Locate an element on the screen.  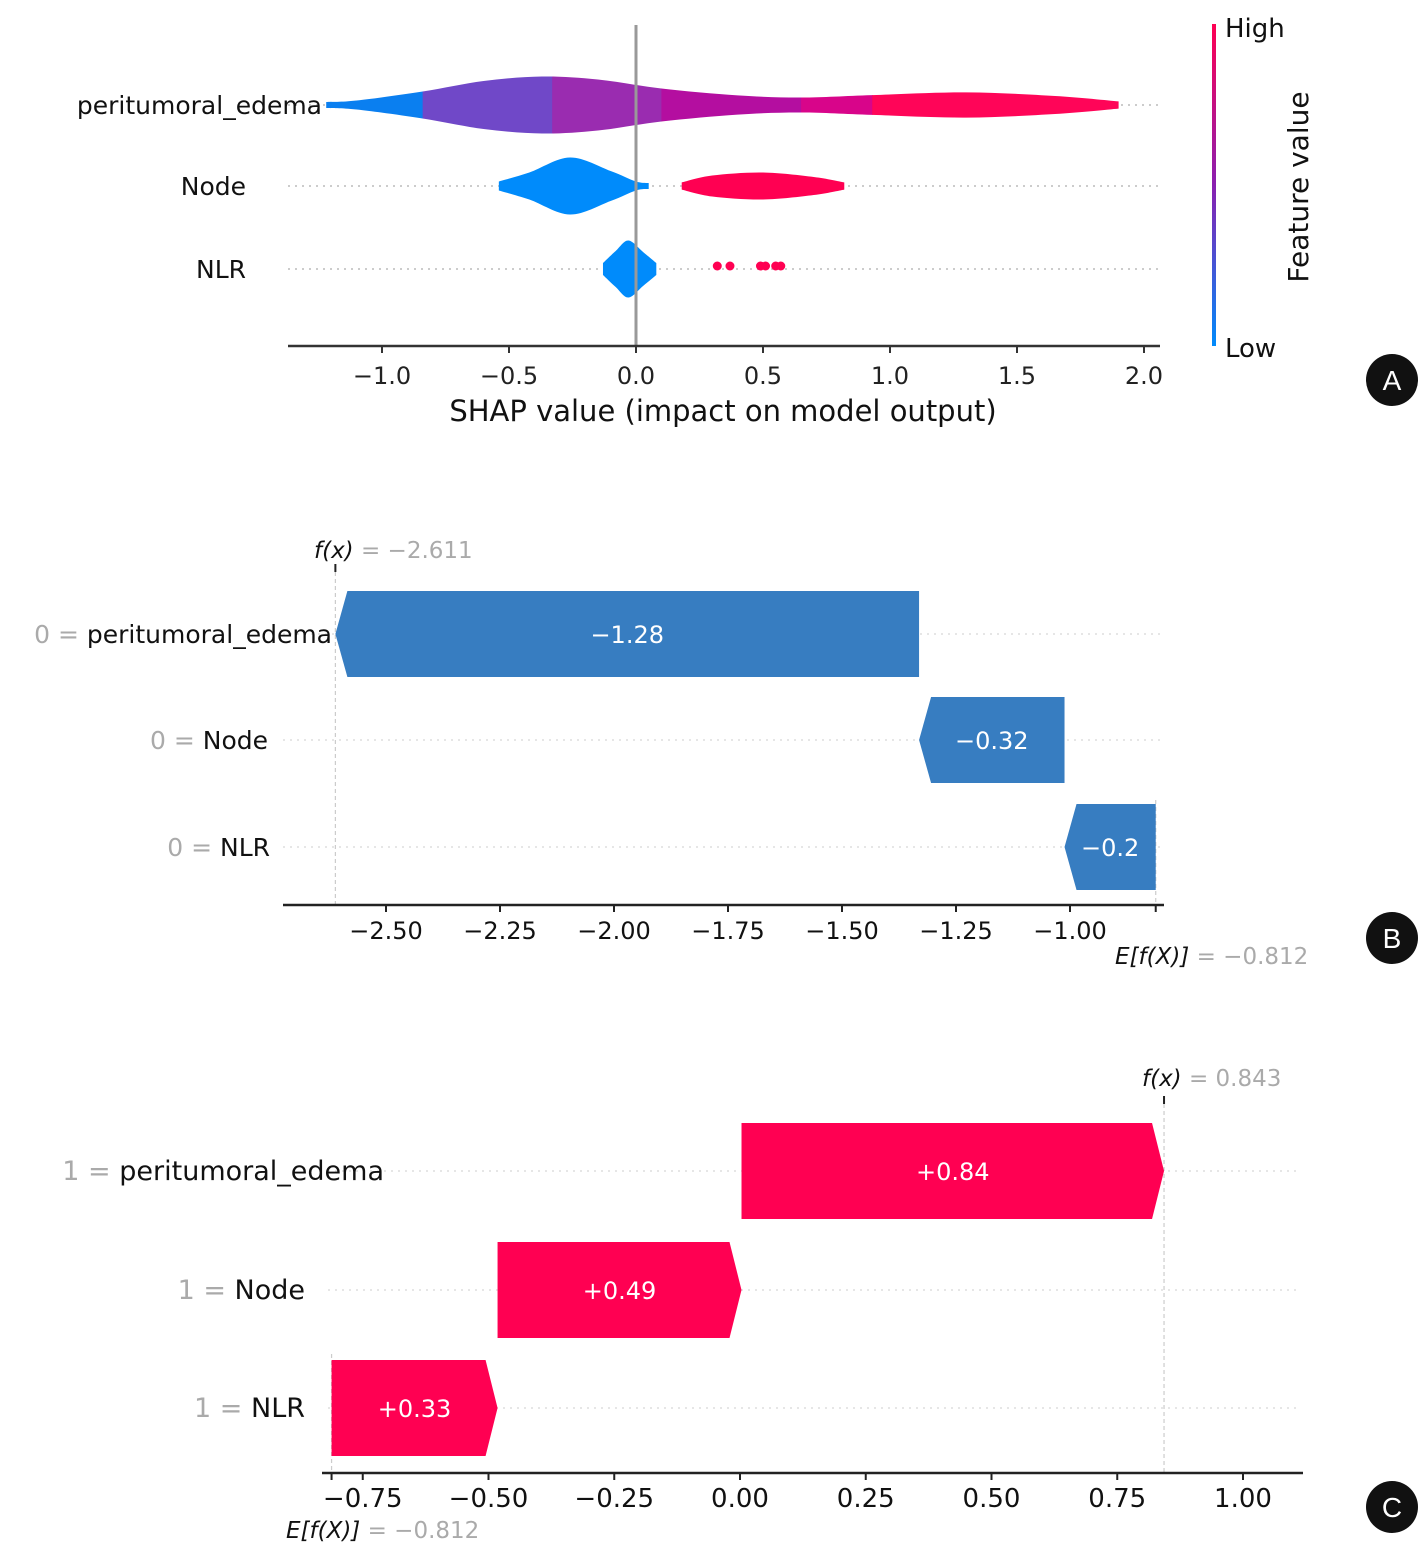
bar-value-label: +0.84 is located at coordinates (953, 1172).